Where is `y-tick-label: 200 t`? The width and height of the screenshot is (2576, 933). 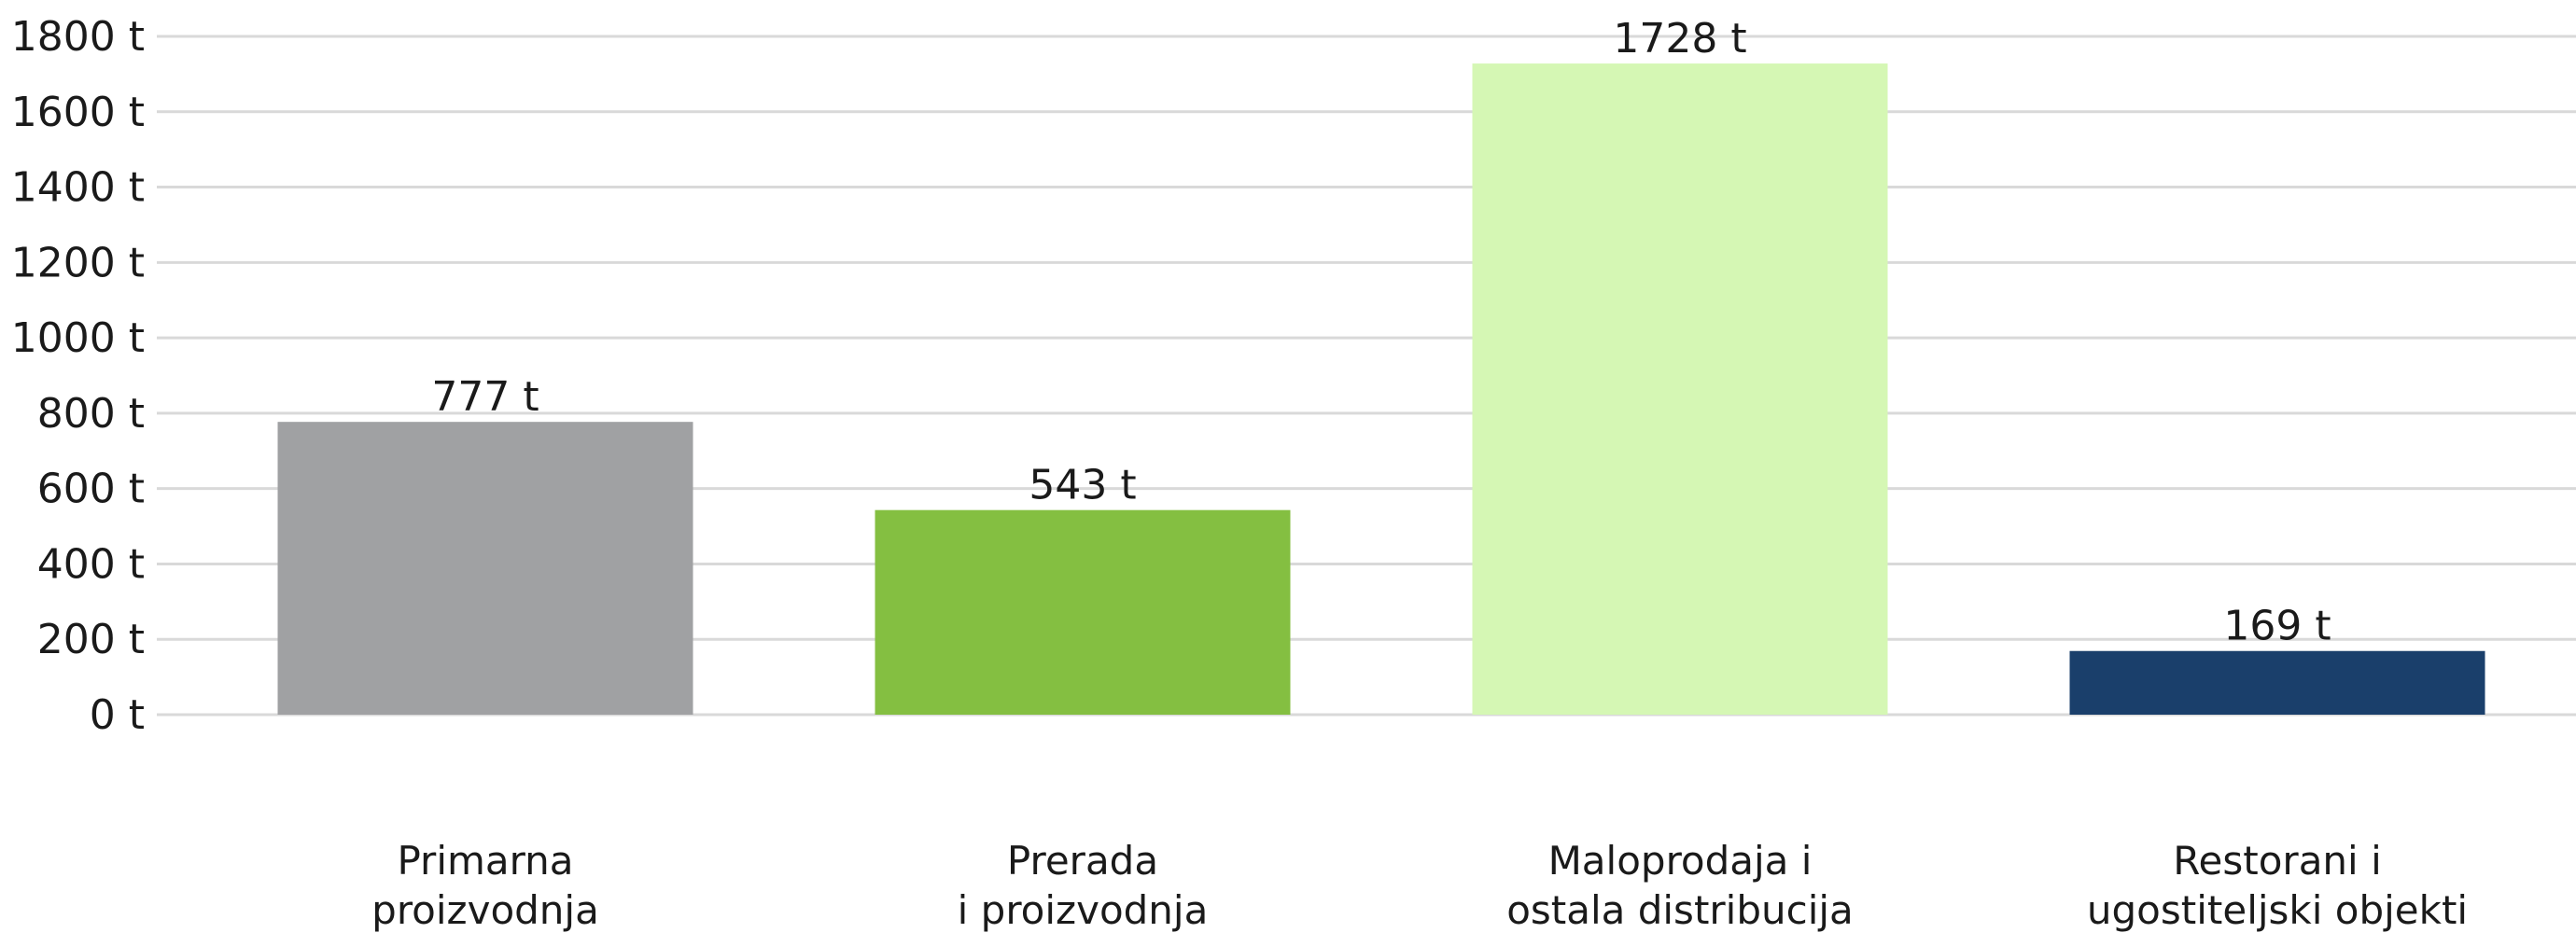 y-tick-label: 200 t is located at coordinates (91, 640).